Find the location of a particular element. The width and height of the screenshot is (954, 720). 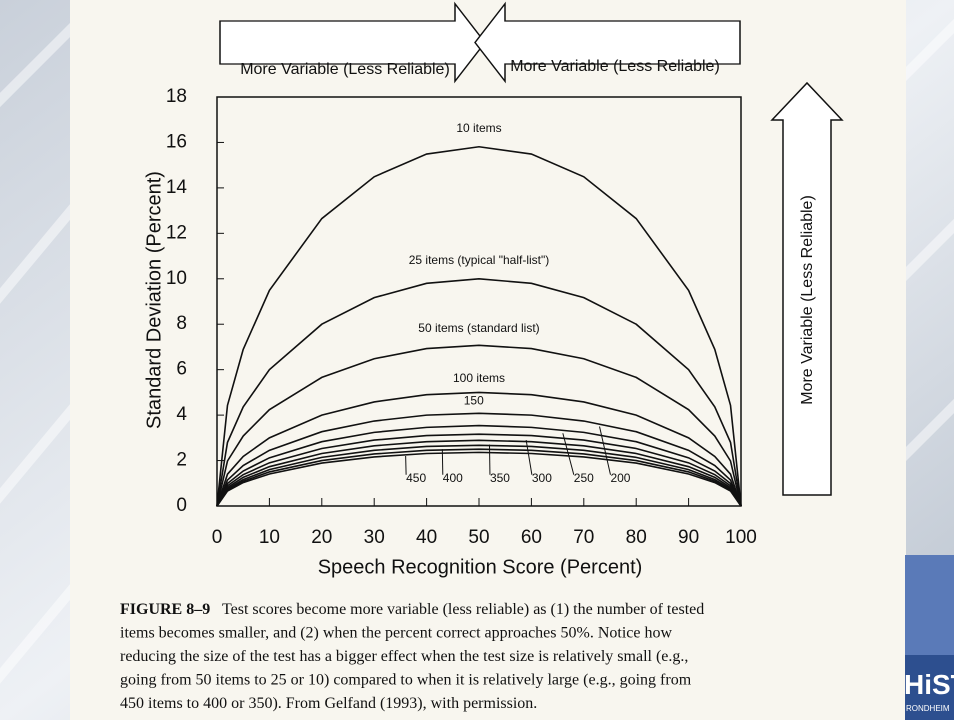

logo-graphic is located at coordinates (929, 605).